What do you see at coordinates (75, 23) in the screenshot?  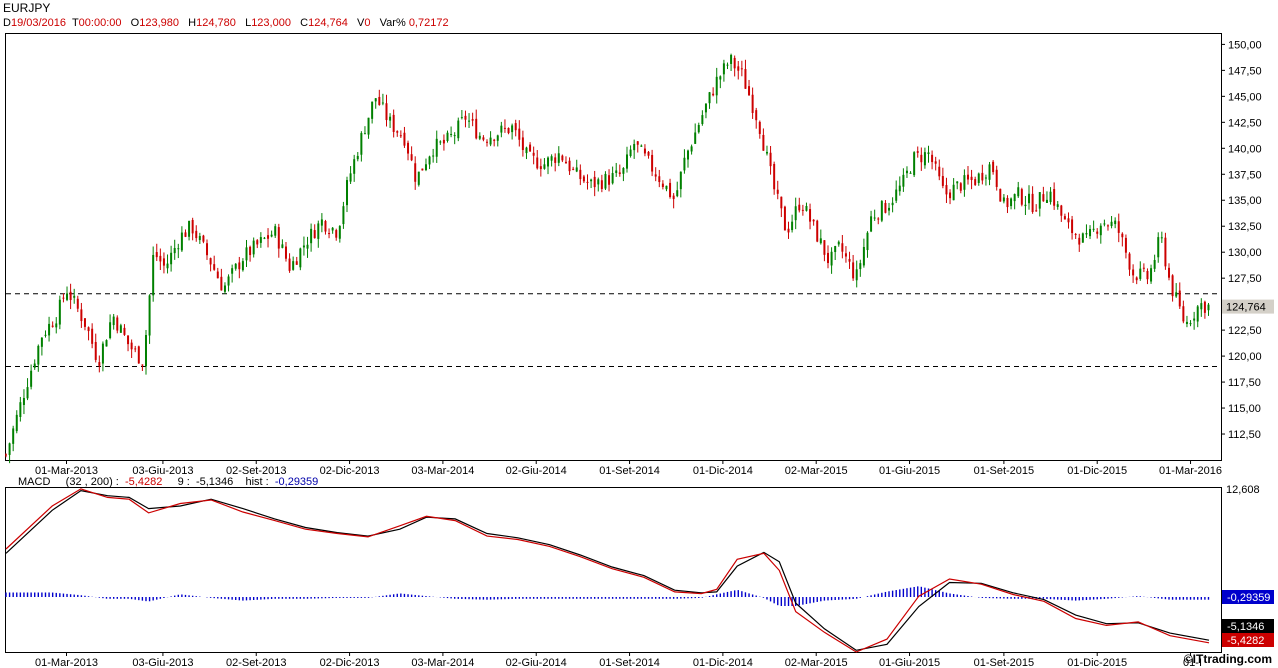 I see `time-label: T` at bounding box center [75, 23].